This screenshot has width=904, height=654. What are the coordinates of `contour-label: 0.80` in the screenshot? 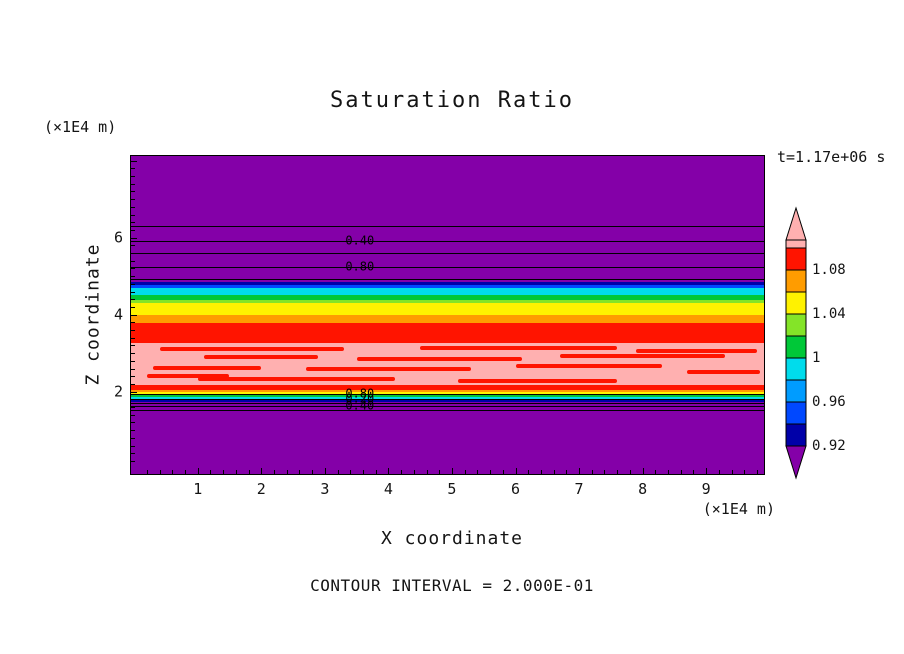 It's located at (360, 393).